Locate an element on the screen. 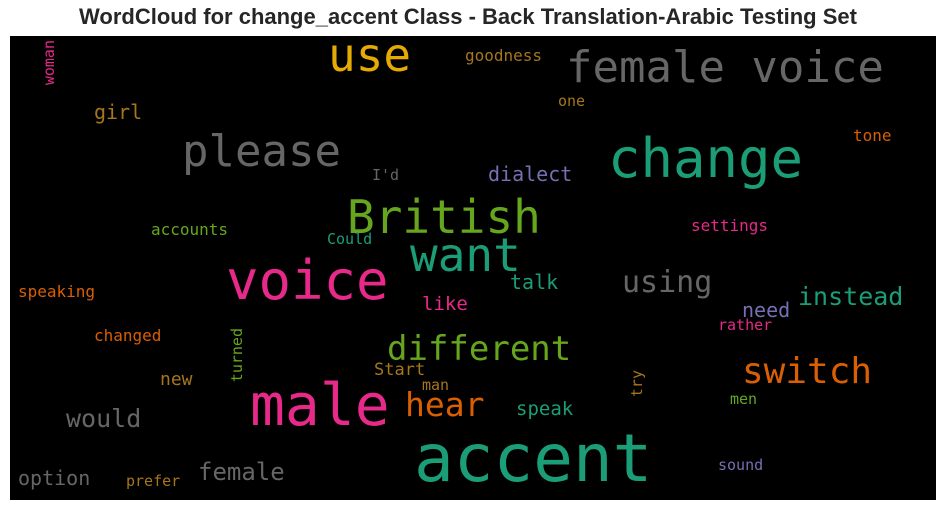 The width and height of the screenshot is (950, 511). word-british: British is located at coordinates (444, 217).